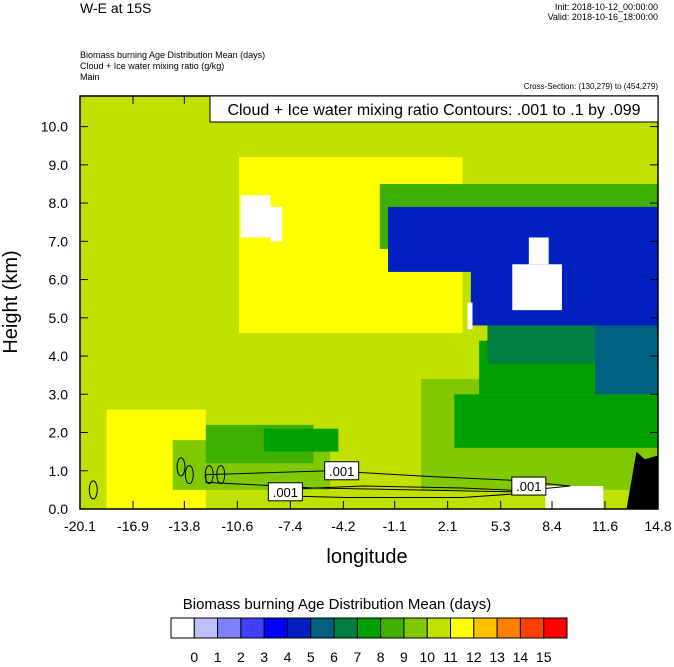 This screenshot has height=667, width=674. I want to click on contour-labels: .001 .001 .001, so click(407, 481).